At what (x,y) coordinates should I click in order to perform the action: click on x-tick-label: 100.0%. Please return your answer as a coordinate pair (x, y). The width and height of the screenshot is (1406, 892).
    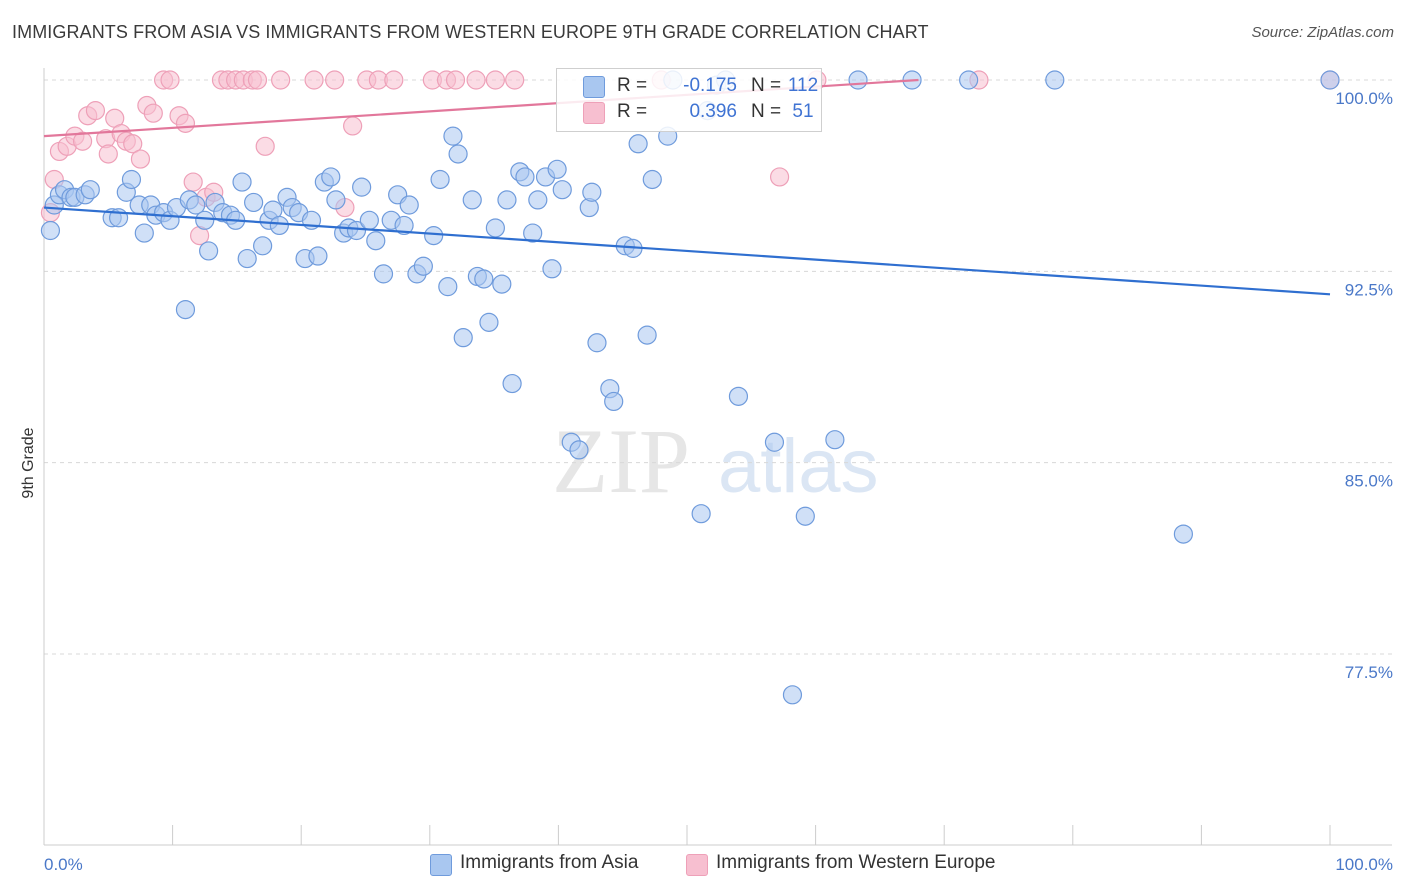
    Looking at the image, I should click on (1364, 864).